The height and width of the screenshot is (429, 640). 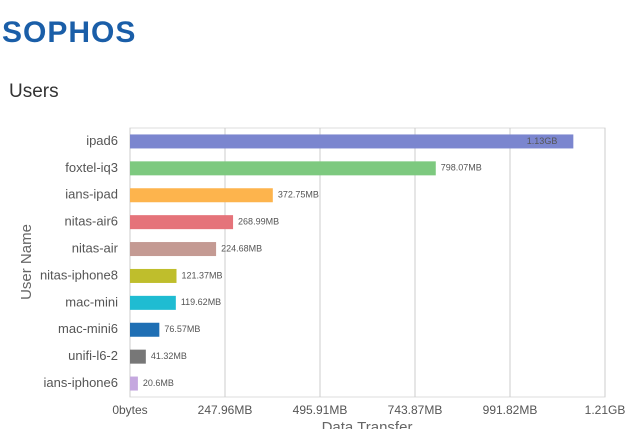 I want to click on y-axis-label: User Name, so click(x=26, y=262).